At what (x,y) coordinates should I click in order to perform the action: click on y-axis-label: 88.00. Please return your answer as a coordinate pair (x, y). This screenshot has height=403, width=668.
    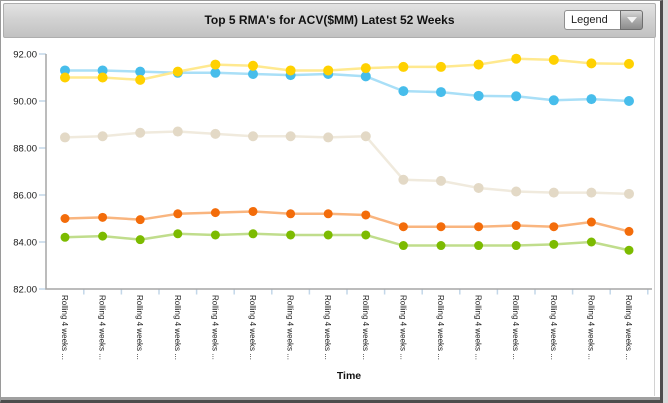
    Looking at the image, I should click on (25, 149).